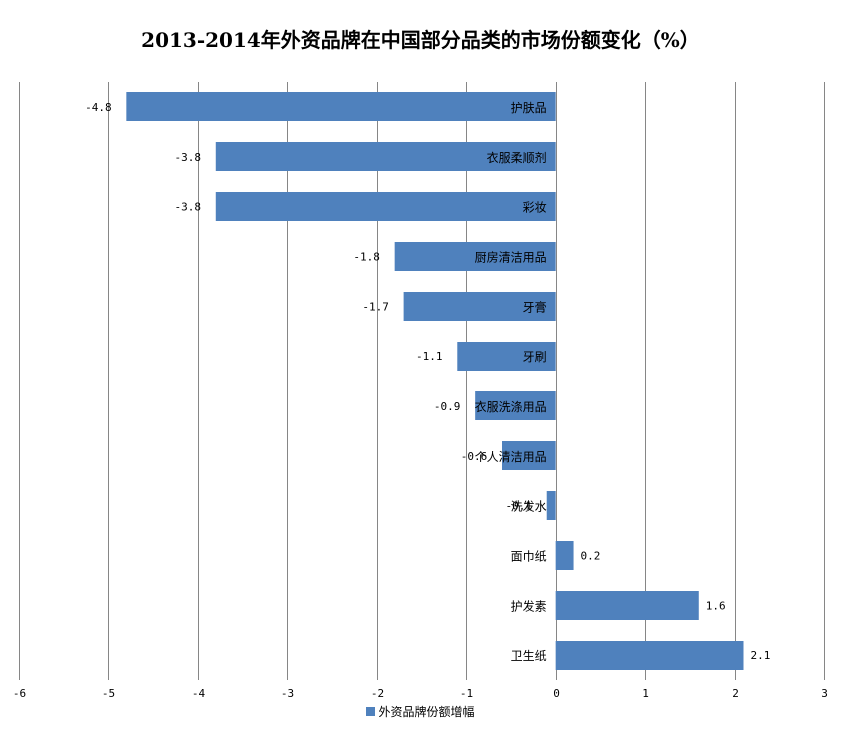 Image resolution: width=841 pixels, height=729 pixels. I want to click on legend: 外资品牌份额增幅, so click(420, 711).